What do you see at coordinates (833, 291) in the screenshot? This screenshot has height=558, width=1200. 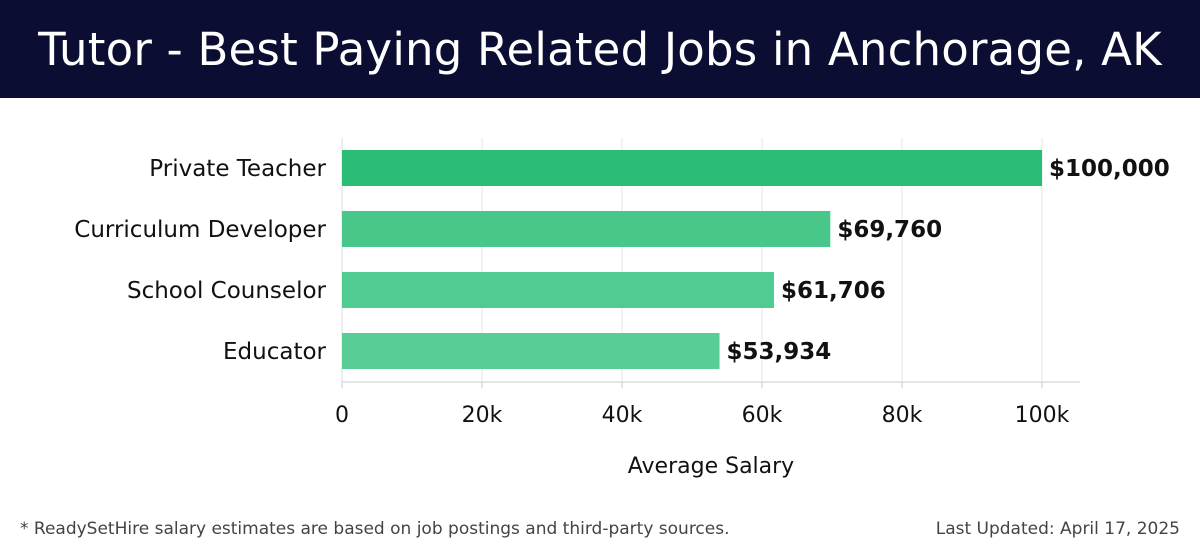 I see `value-label: $61,706` at bounding box center [833, 291].